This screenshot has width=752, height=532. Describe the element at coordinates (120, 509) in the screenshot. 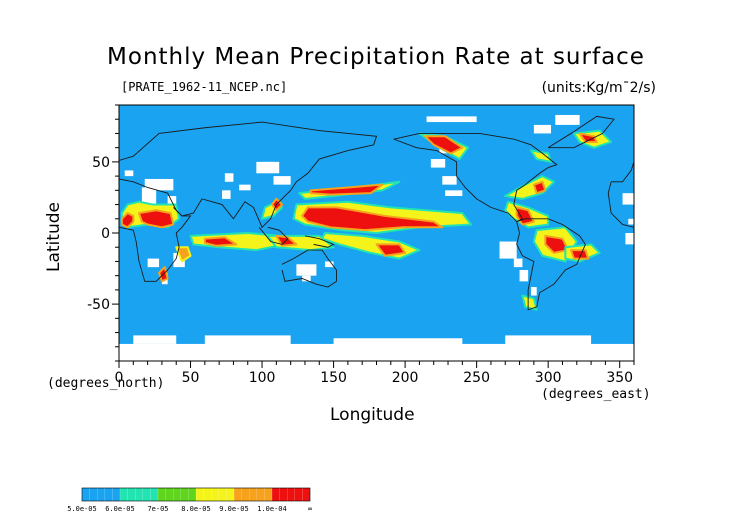

I see `colorbar-label: 6.0e-05` at that location.